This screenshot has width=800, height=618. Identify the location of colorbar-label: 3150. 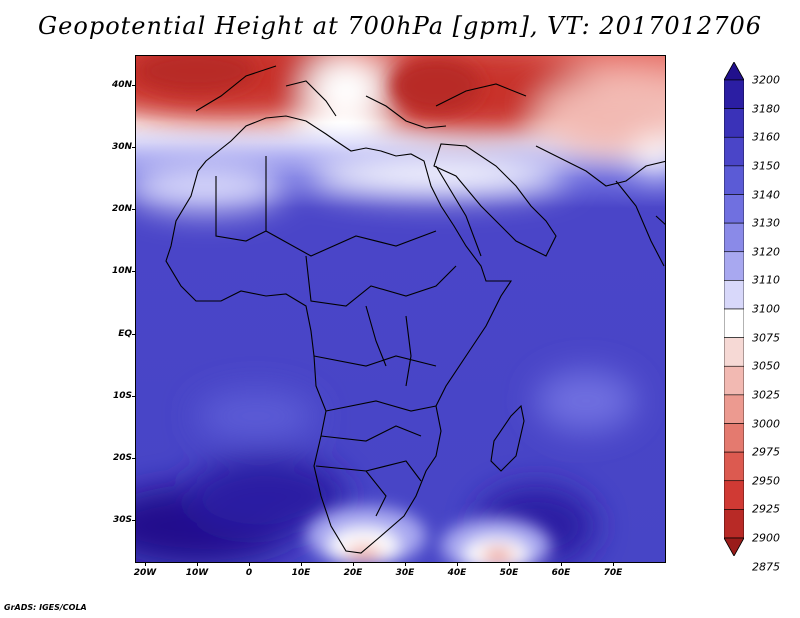
(766, 166).